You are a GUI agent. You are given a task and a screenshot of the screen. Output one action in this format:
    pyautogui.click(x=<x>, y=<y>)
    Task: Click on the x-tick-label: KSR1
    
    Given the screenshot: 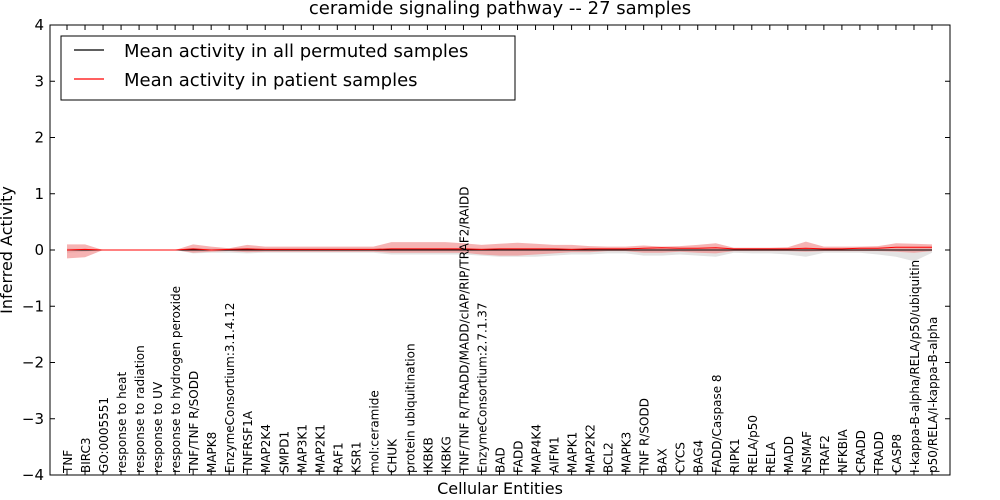 What is the action you would take?
    pyautogui.click(x=356, y=457)
    